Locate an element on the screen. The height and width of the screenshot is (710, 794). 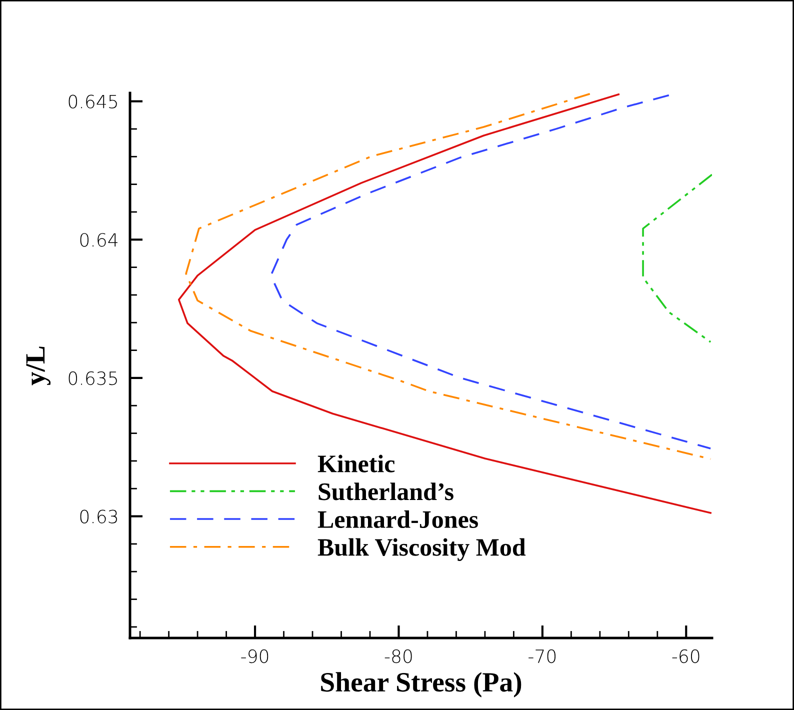
x-axis-title: Shear Stress (Pa) is located at coordinates (421, 685).